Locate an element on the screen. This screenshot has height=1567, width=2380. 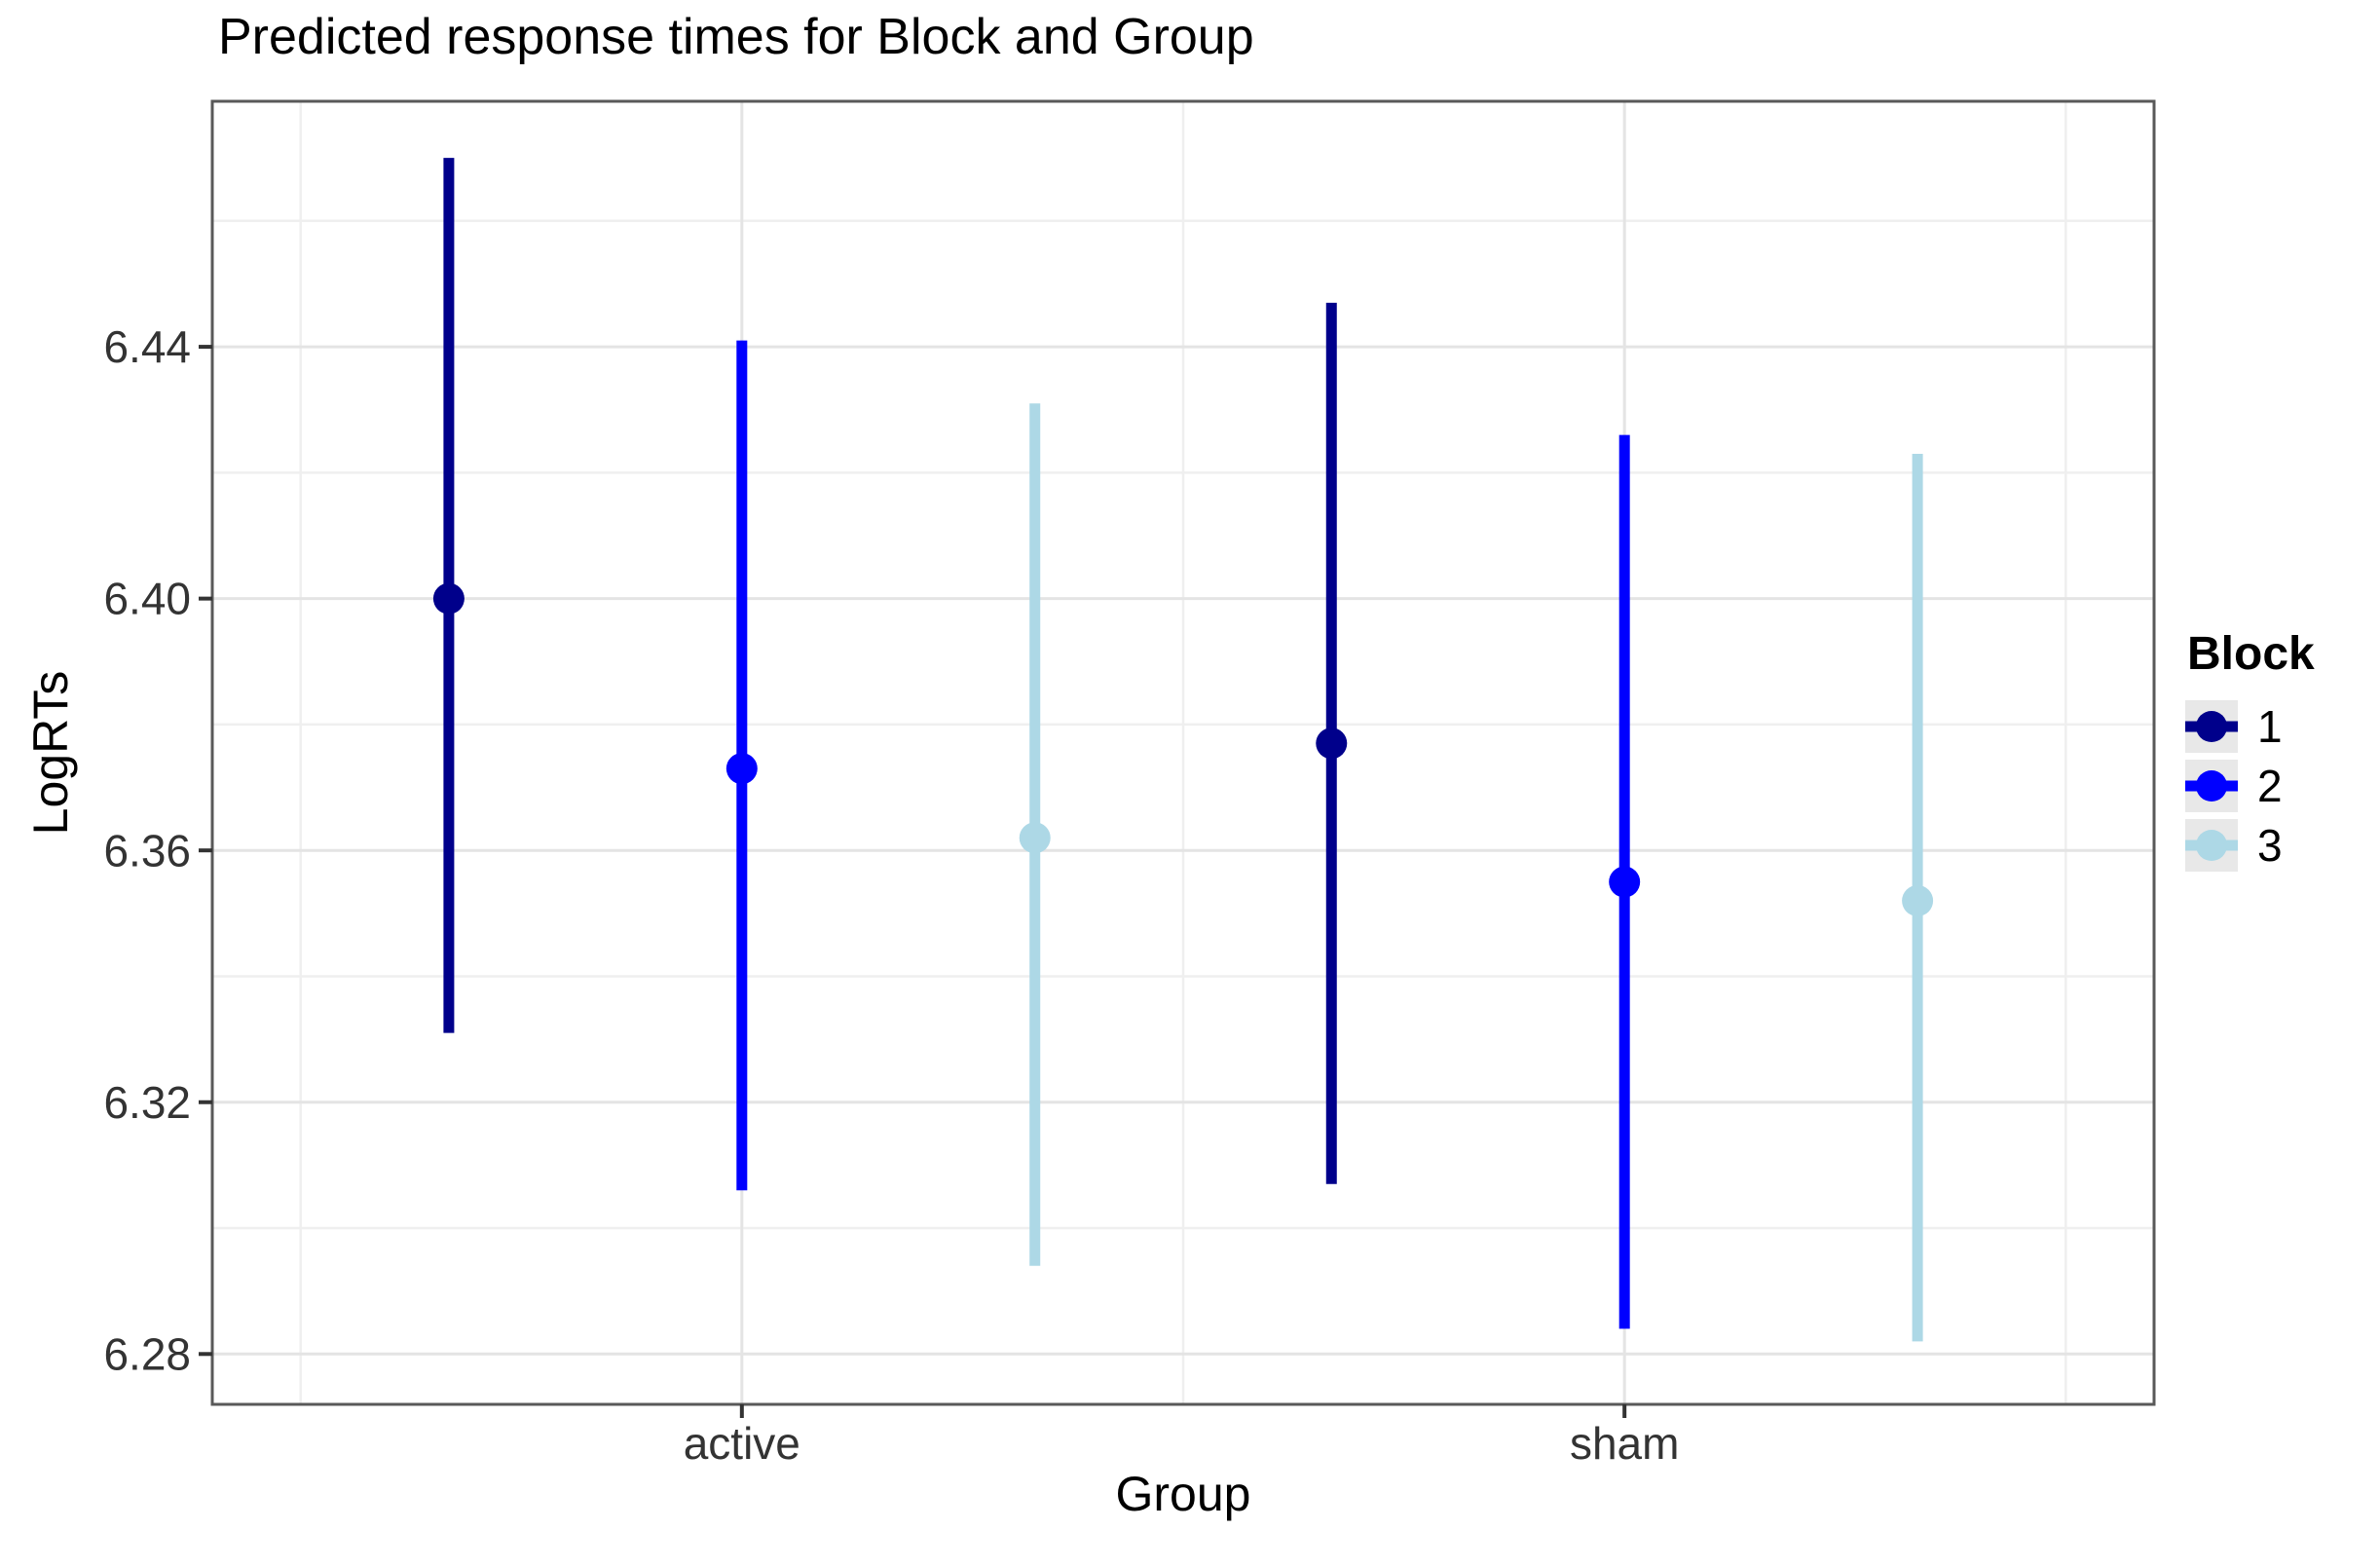
legend-title: Block is located at coordinates (2251, 654).